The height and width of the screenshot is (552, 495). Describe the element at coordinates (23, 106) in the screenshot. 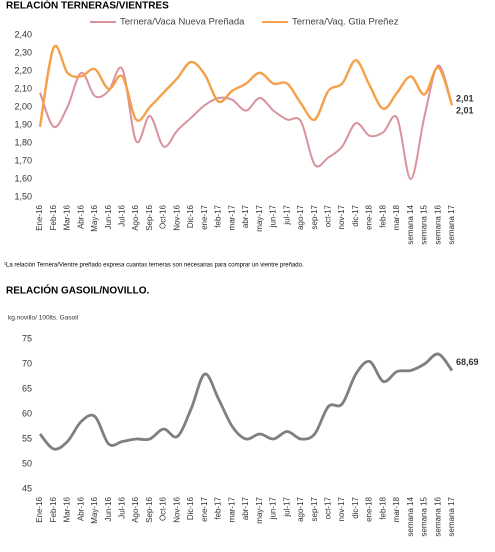

I see `y-tick-label: 2,00` at that location.